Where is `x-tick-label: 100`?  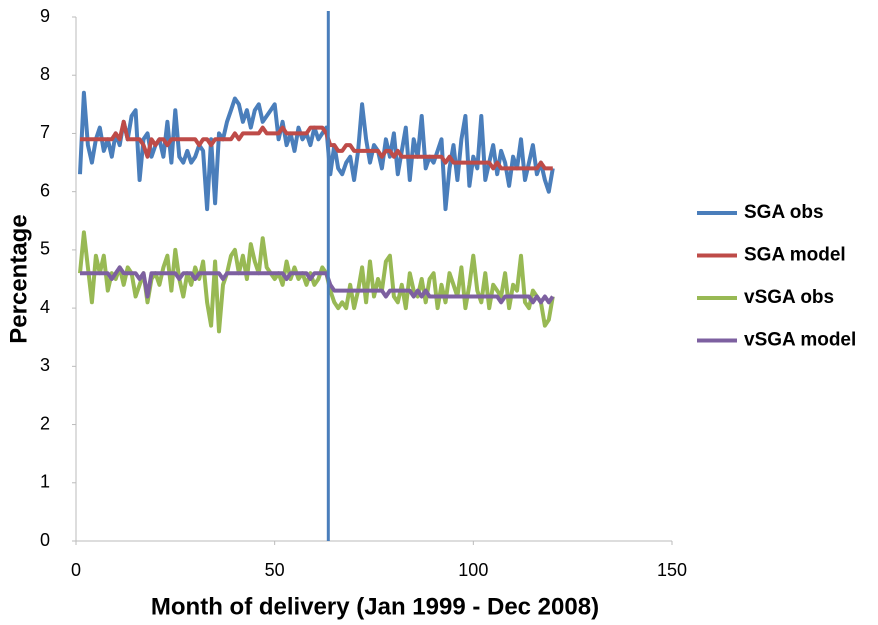 x-tick-label: 100 is located at coordinates (473, 570).